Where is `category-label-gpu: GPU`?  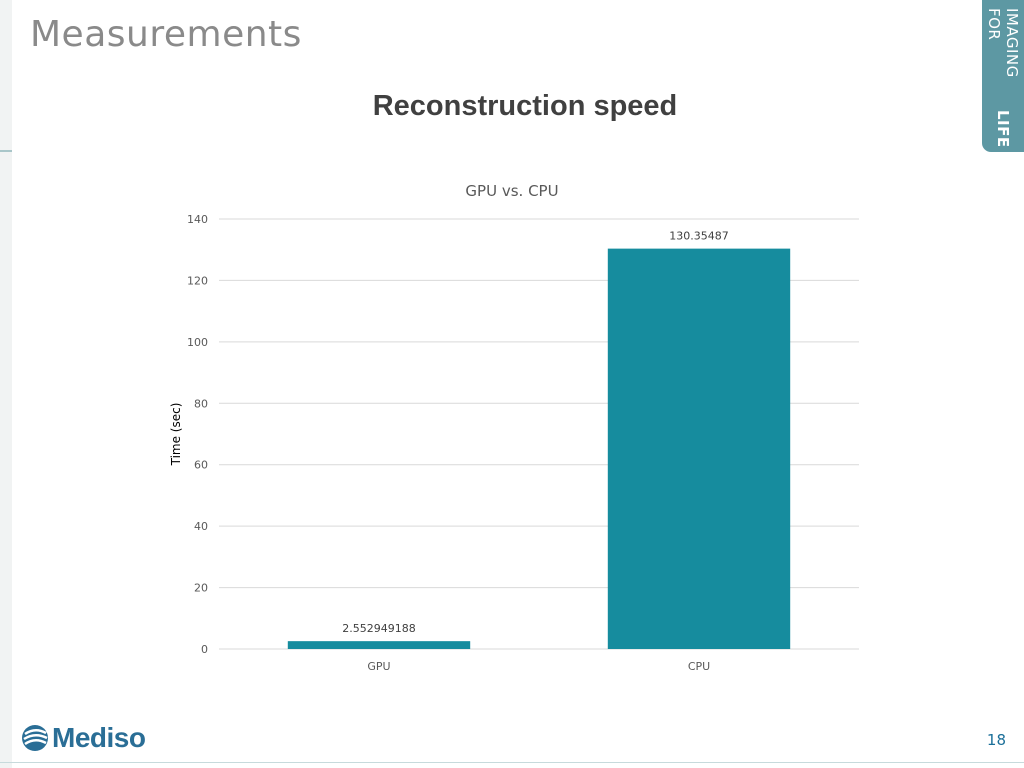 category-label-gpu: GPU is located at coordinates (378, 666).